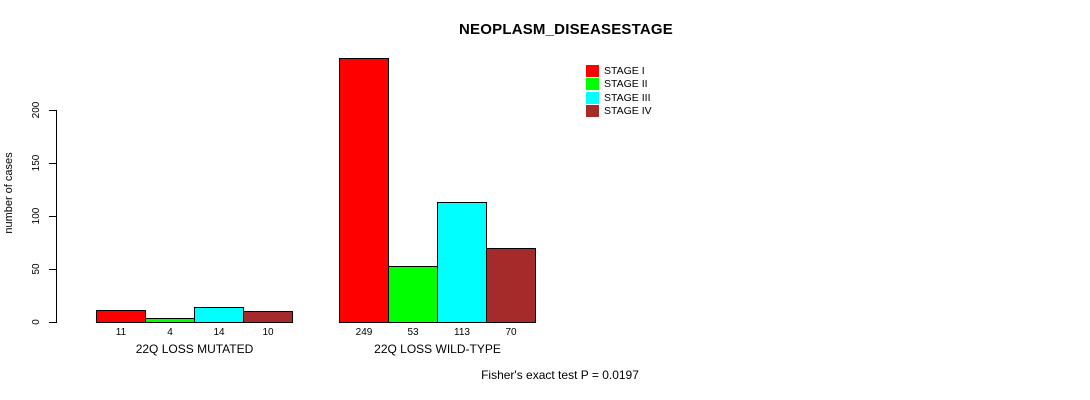 This screenshot has width=1090, height=400. What do you see at coordinates (36, 110) in the screenshot?
I see `y-axis-tick-label: 200` at bounding box center [36, 110].